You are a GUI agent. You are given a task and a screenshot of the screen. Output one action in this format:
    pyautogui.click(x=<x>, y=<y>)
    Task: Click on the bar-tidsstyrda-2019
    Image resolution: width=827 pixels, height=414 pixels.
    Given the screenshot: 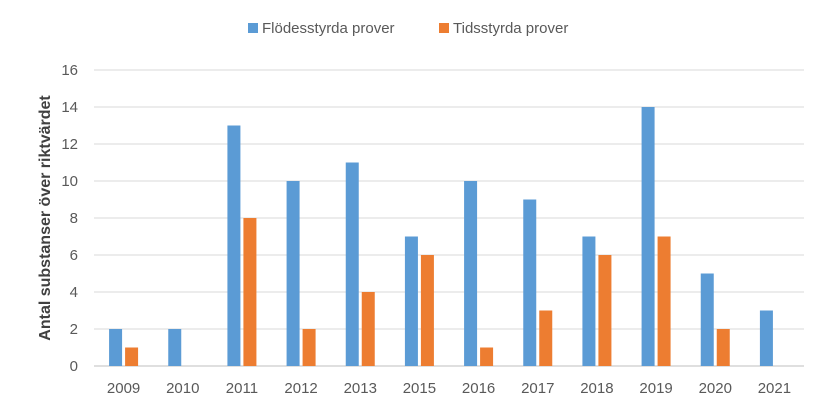 What is the action you would take?
    pyautogui.click(x=664, y=301)
    